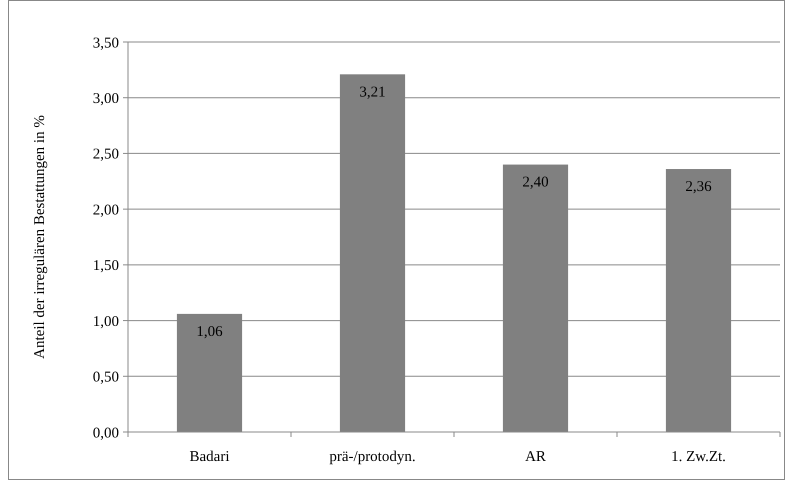  What do you see at coordinates (210, 332) in the screenshot?
I see `data-label: 1,06` at bounding box center [210, 332].